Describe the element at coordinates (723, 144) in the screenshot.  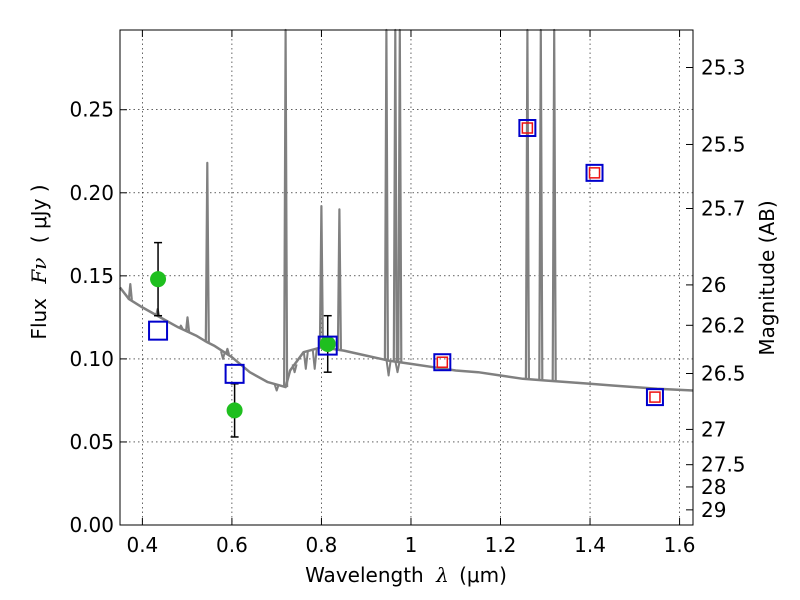
I see `y2-tick-label: 25.5` at that location.